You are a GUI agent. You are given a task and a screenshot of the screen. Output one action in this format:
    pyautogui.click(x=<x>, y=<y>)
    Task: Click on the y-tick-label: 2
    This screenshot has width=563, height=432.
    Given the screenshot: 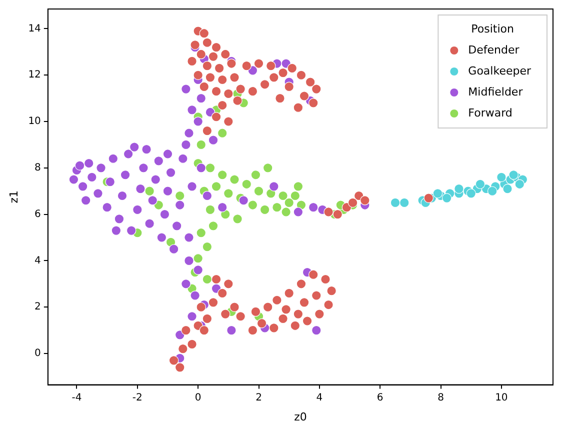 What is the action you would take?
    pyautogui.click(x=37, y=307)
    